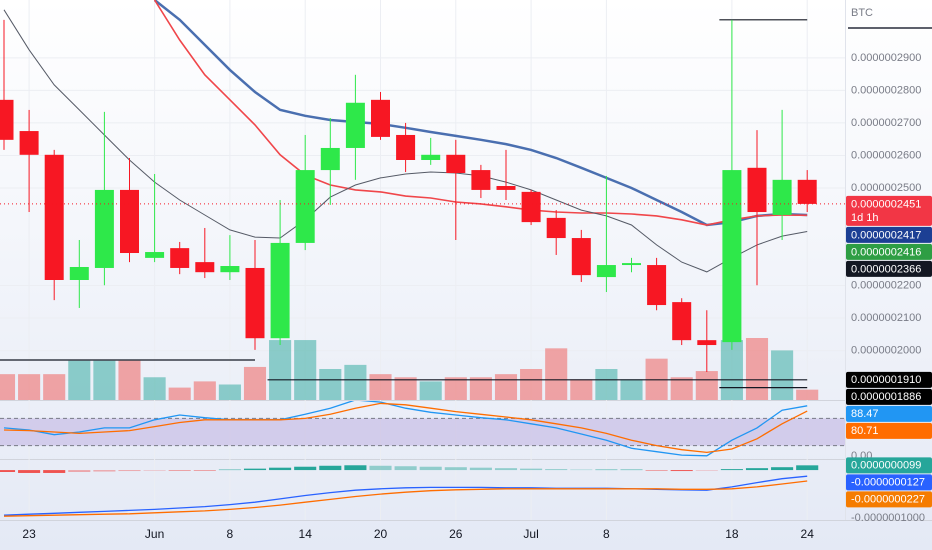 The image size is (932, 550). What do you see at coordinates (888, 483) in the screenshot?
I see `price-tag-label: -0.0000000127` at bounding box center [888, 483].